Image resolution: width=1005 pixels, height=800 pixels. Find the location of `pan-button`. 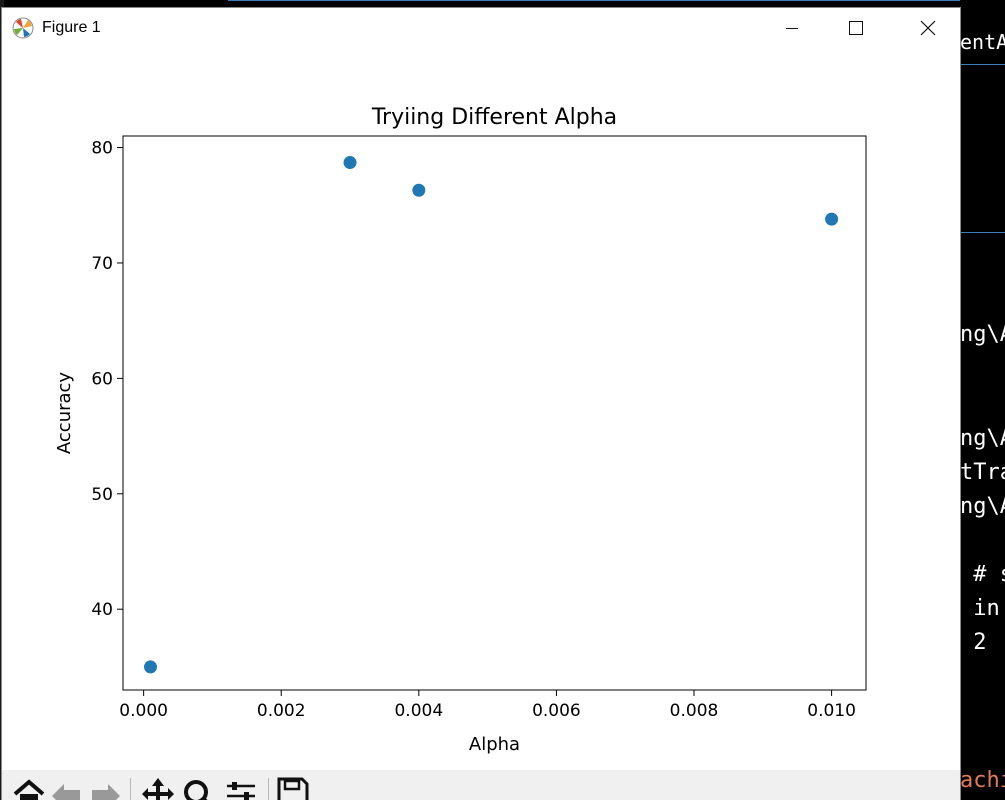

pan-button is located at coordinates (158, 788).